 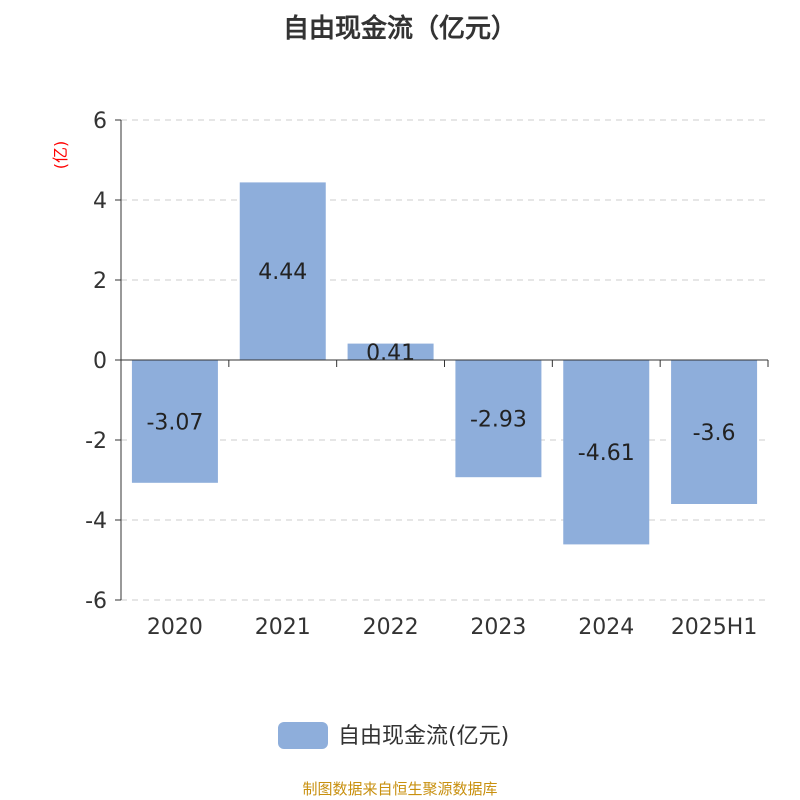 I want to click on legend-swatch, so click(x=303, y=735).